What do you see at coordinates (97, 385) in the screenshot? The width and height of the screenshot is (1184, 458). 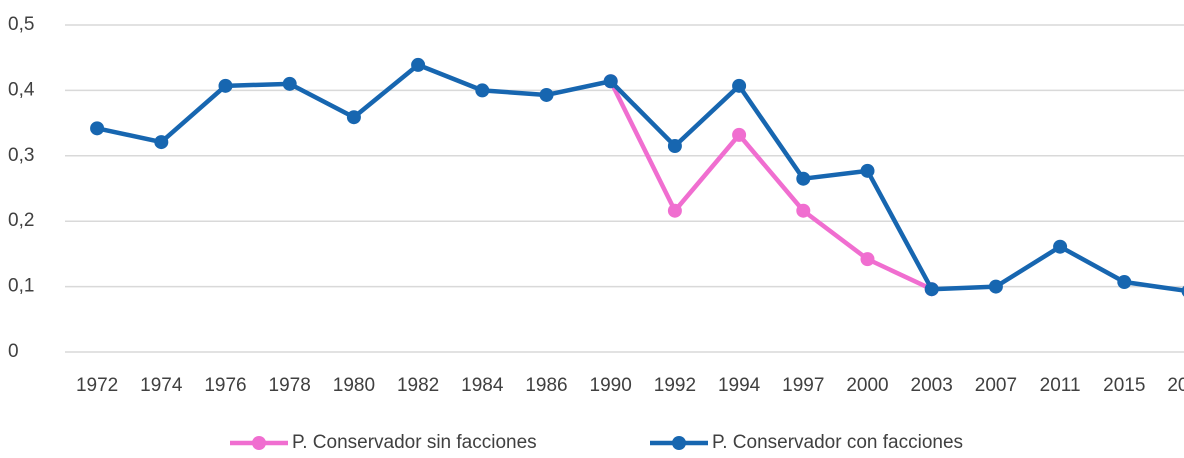 I see `x-tick-label: 1972` at bounding box center [97, 385].